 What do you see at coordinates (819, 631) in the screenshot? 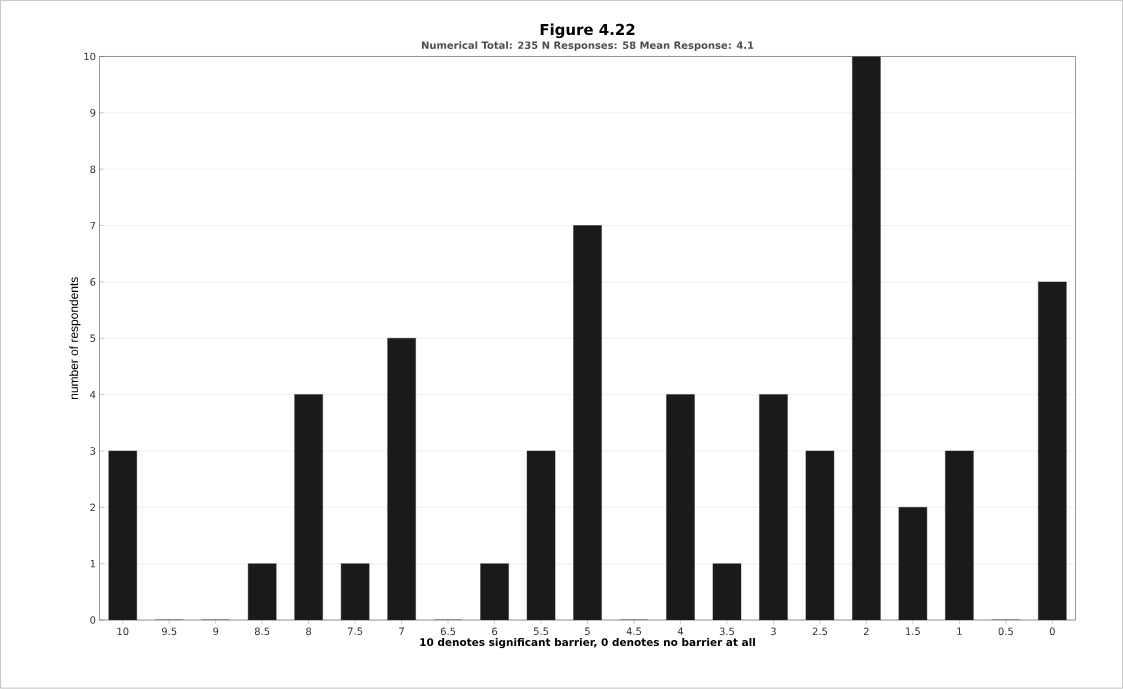
I see `x-tick-label: 2.5` at bounding box center [819, 631].